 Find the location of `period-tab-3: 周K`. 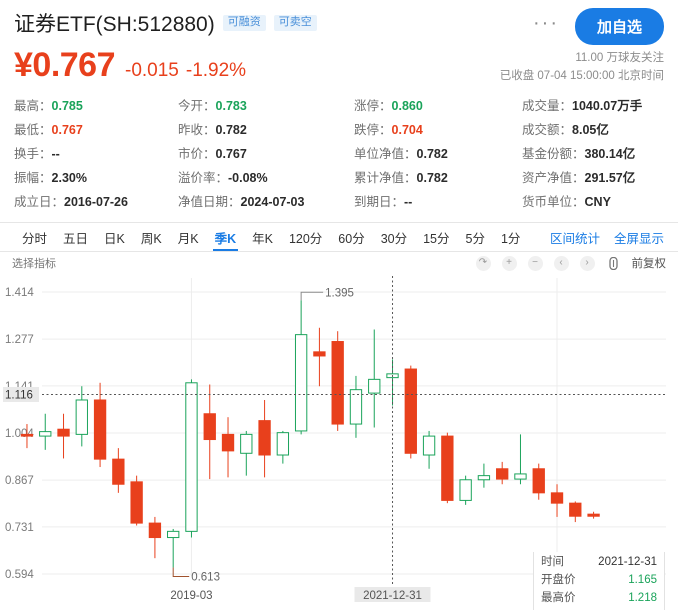

period-tab-3: 周K is located at coordinates (151, 238).